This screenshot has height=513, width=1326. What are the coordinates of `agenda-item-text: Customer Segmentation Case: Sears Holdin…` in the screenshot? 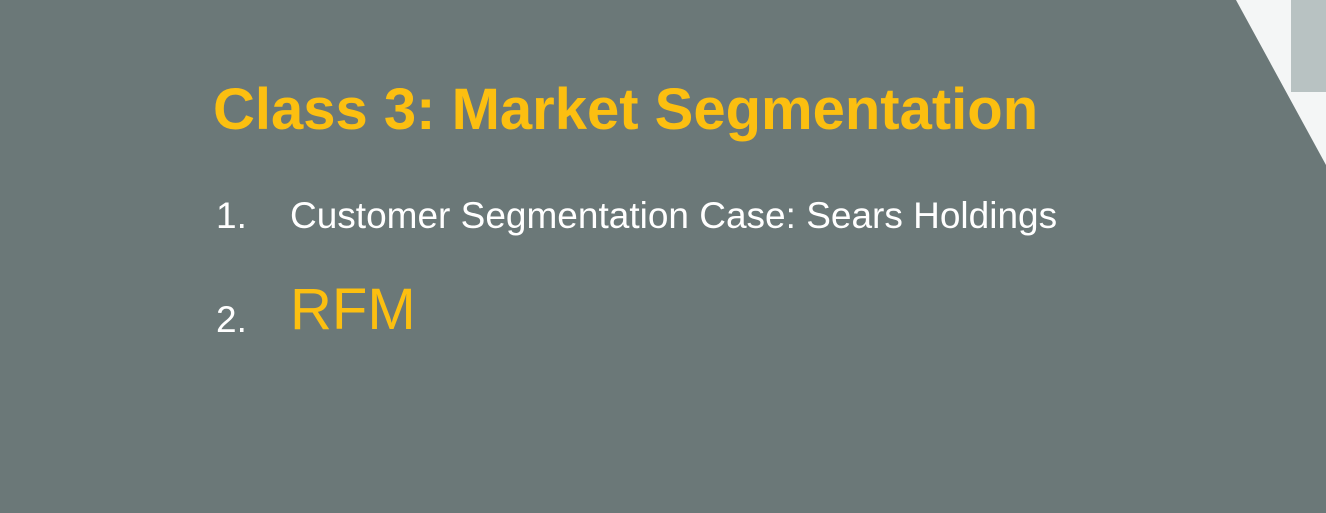 It's located at (674, 215).